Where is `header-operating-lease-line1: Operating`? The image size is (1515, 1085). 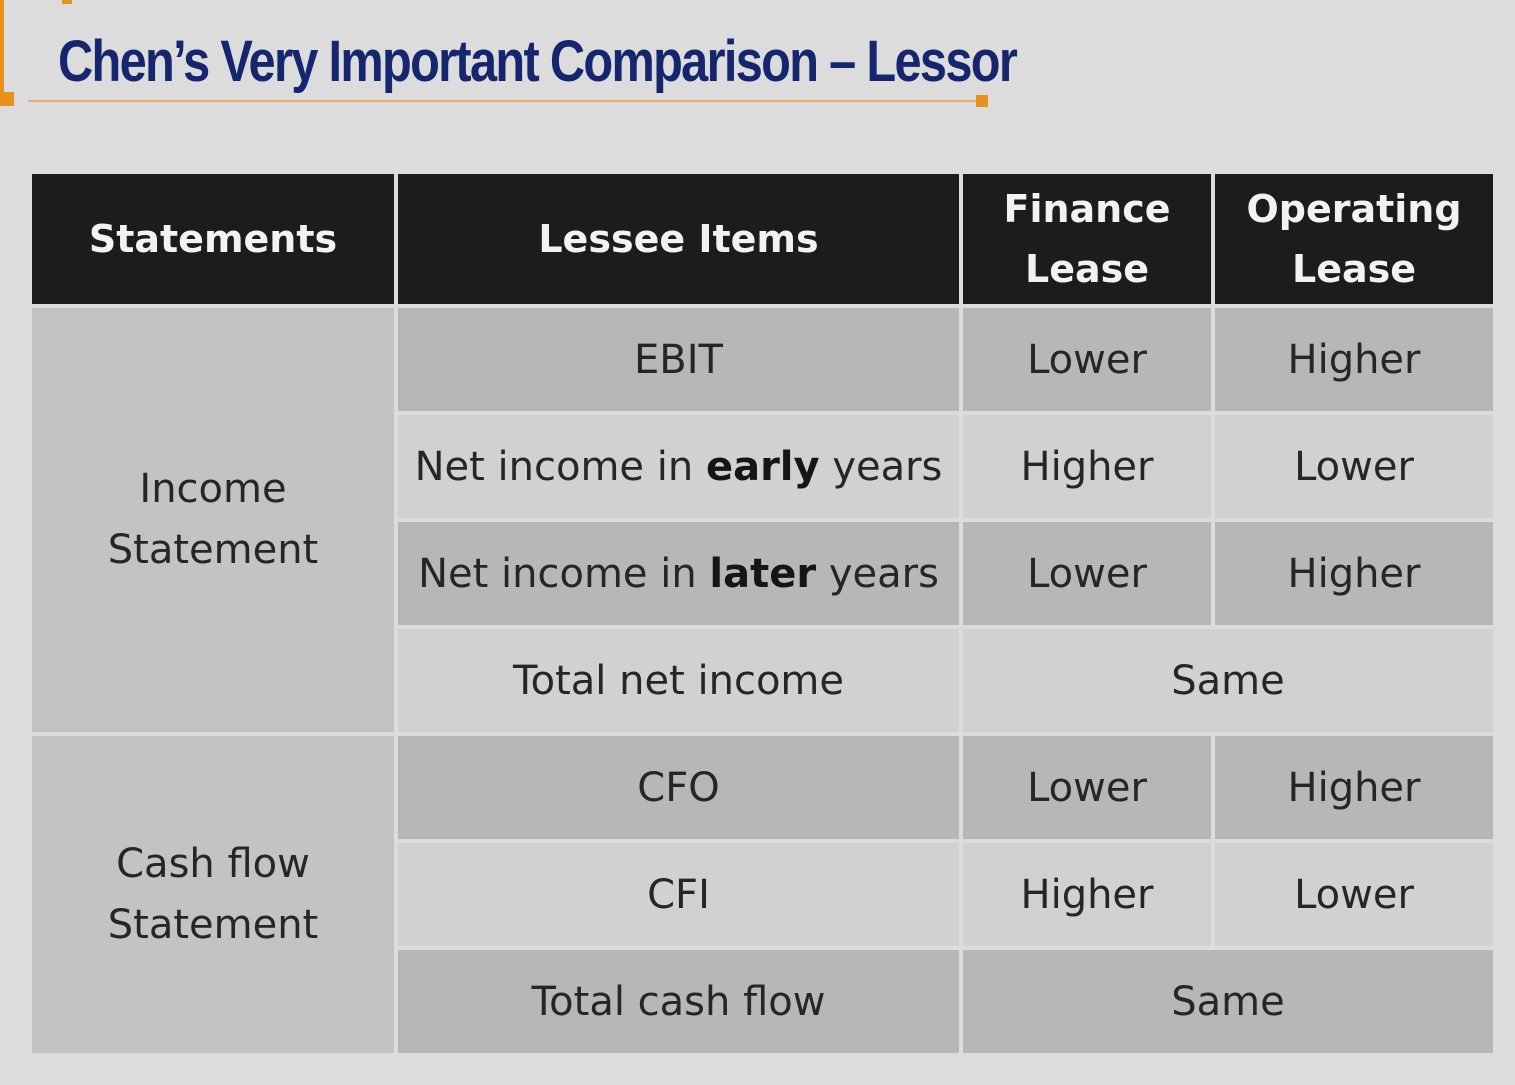 header-operating-lease-line1: Operating is located at coordinates (1354, 209).